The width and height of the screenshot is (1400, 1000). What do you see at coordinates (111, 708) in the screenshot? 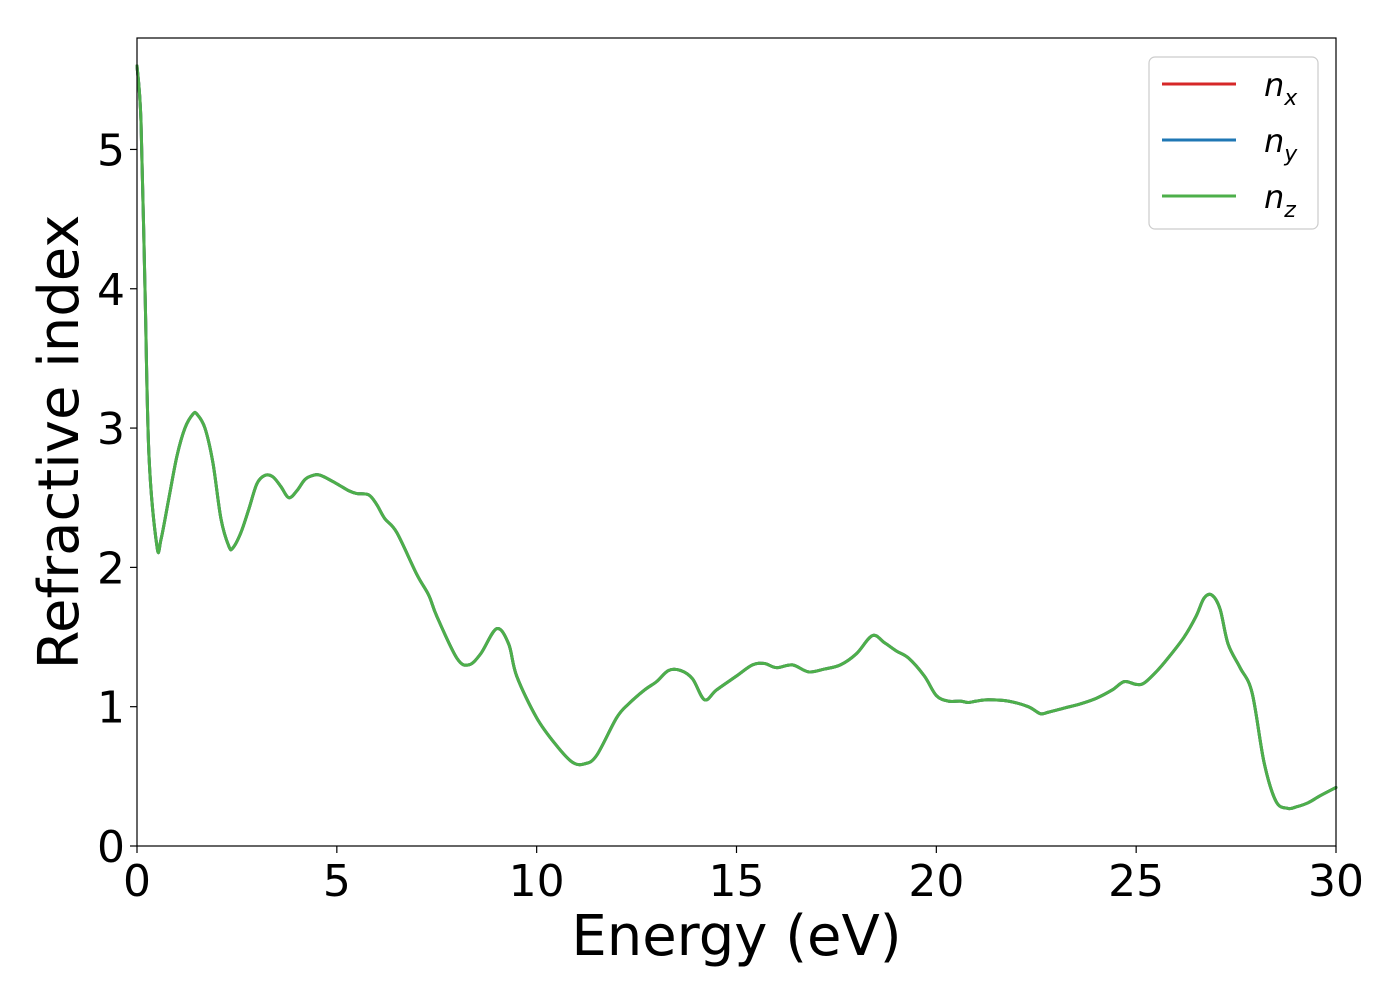
I see `y-tick-label: 1` at bounding box center [111, 708].